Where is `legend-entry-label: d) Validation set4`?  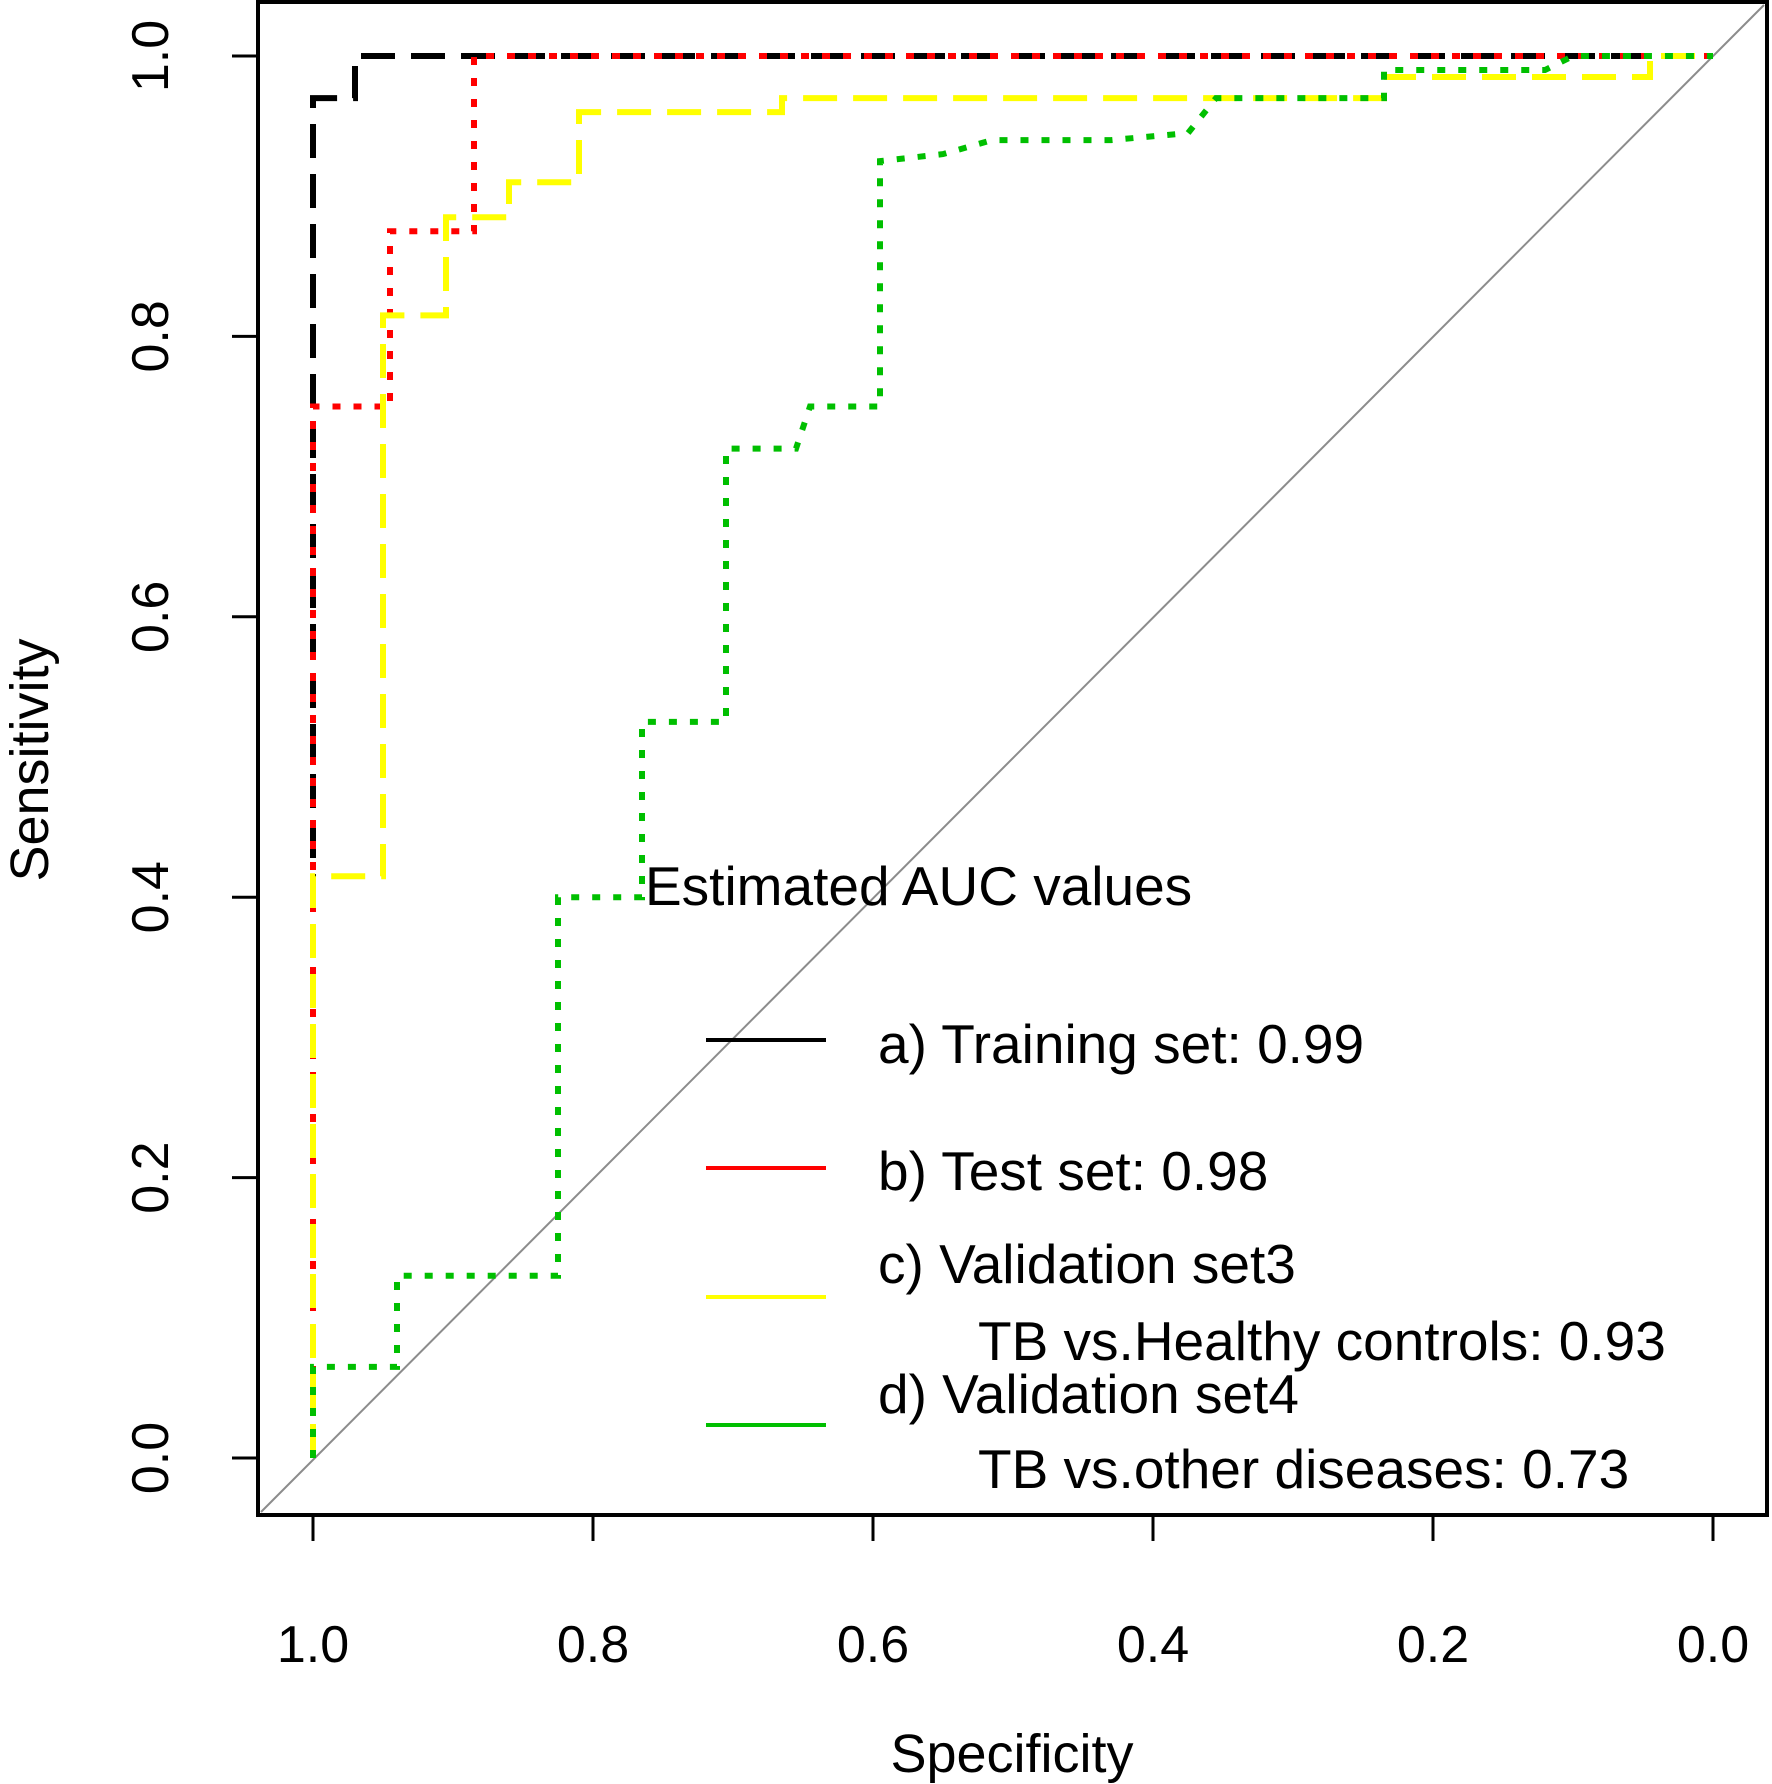
legend-entry-label: d) Validation set4 is located at coordinates (1088, 1394).